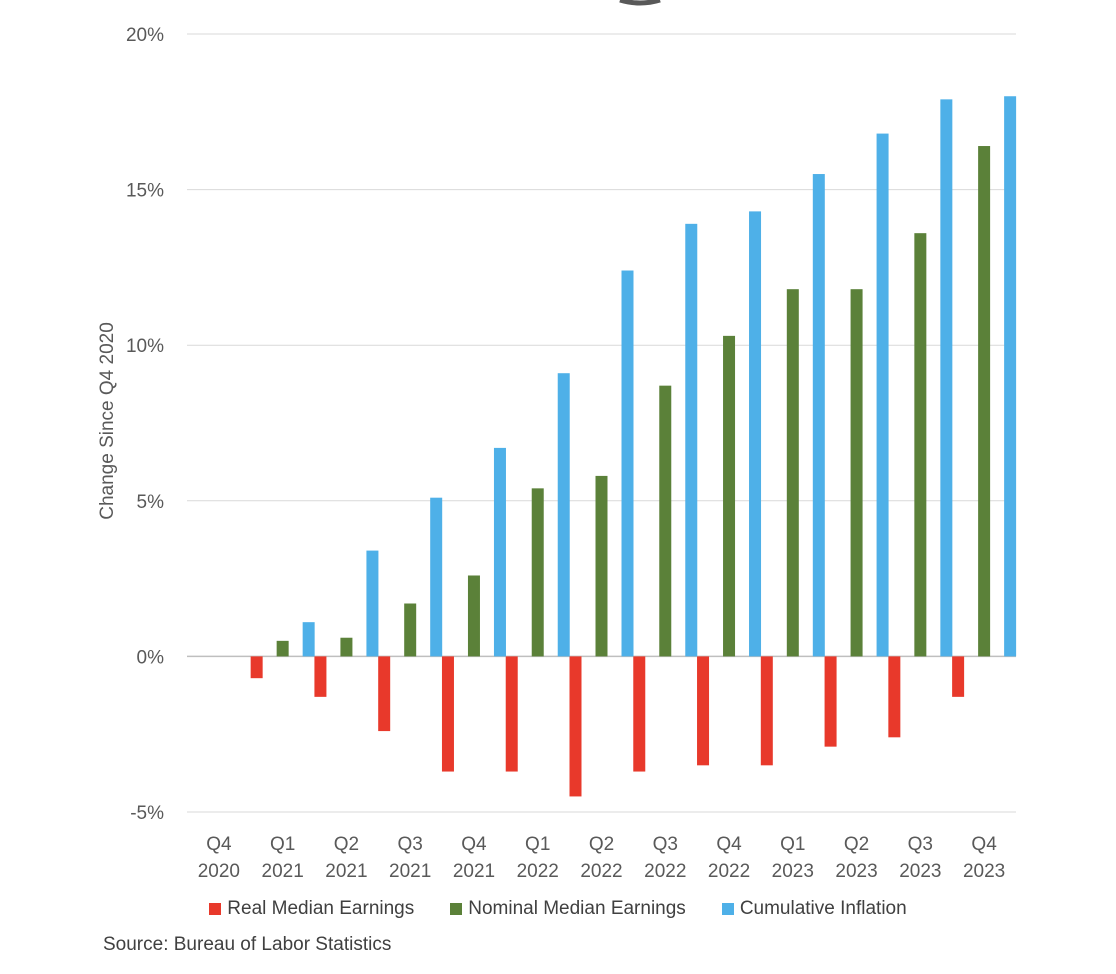 The height and width of the screenshot is (974, 1116). I want to click on y-tick-label: 15%, so click(145, 191).